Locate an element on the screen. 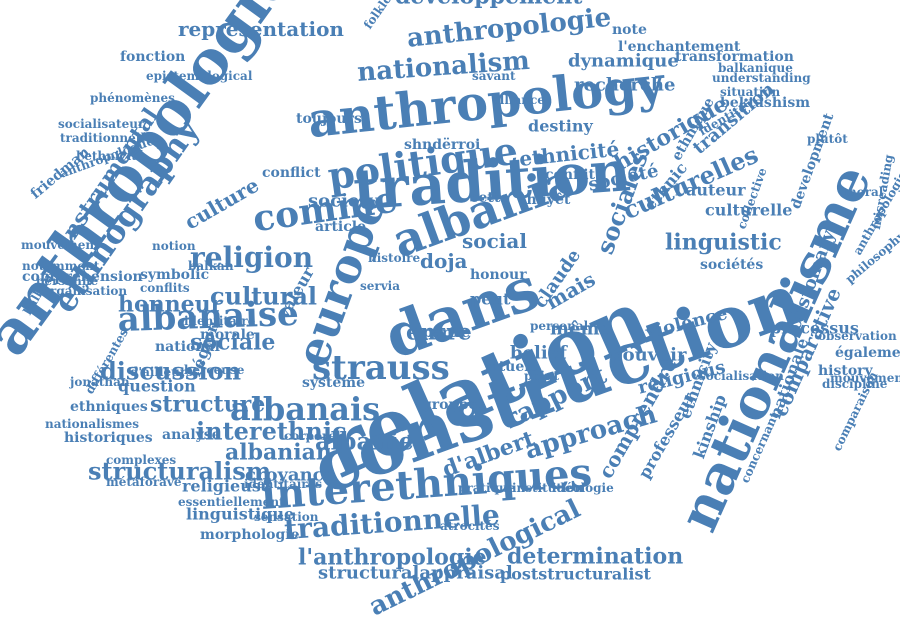 This screenshot has height=627, width=900. word-note: note is located at coordinates (629, 30).